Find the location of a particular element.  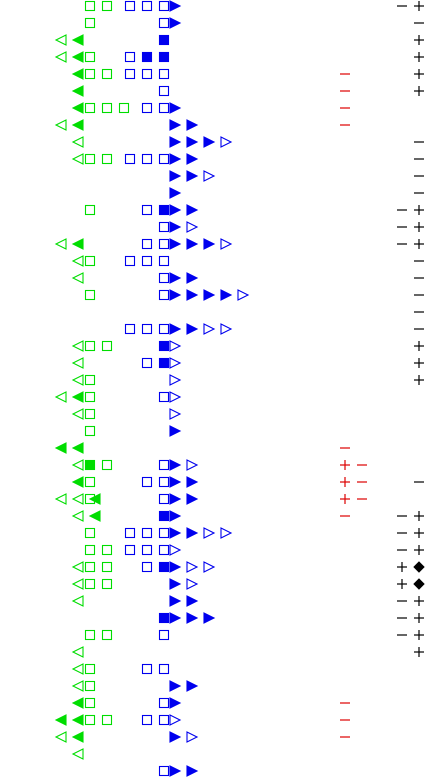

black-diamond is located at coordinates (419, 584).